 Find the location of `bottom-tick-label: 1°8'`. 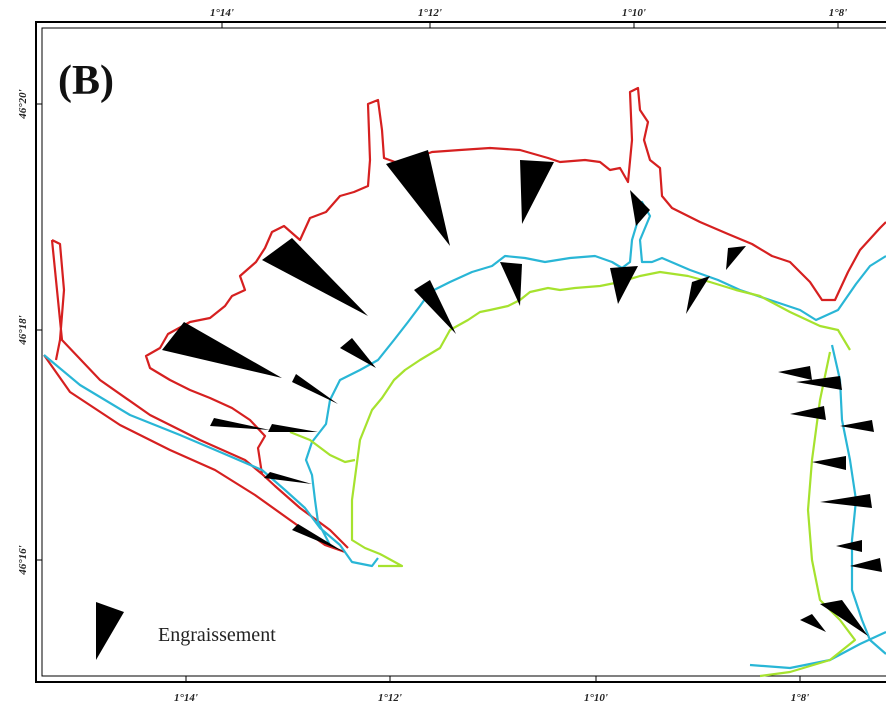

bottom-tick-label: 1°8' is located at coordinates (800, 698).